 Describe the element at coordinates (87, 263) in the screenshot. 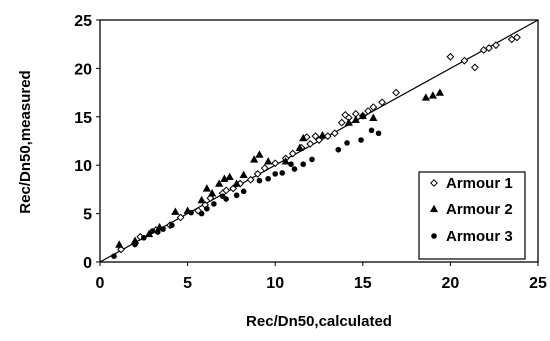

I see `y-tick-label: 0` at that location.